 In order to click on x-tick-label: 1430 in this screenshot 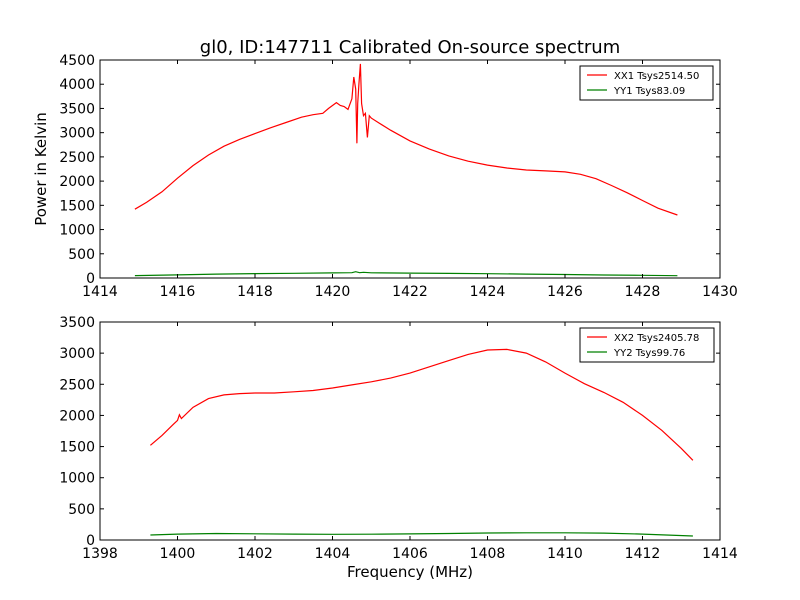, I will do `click(720, 292)`.